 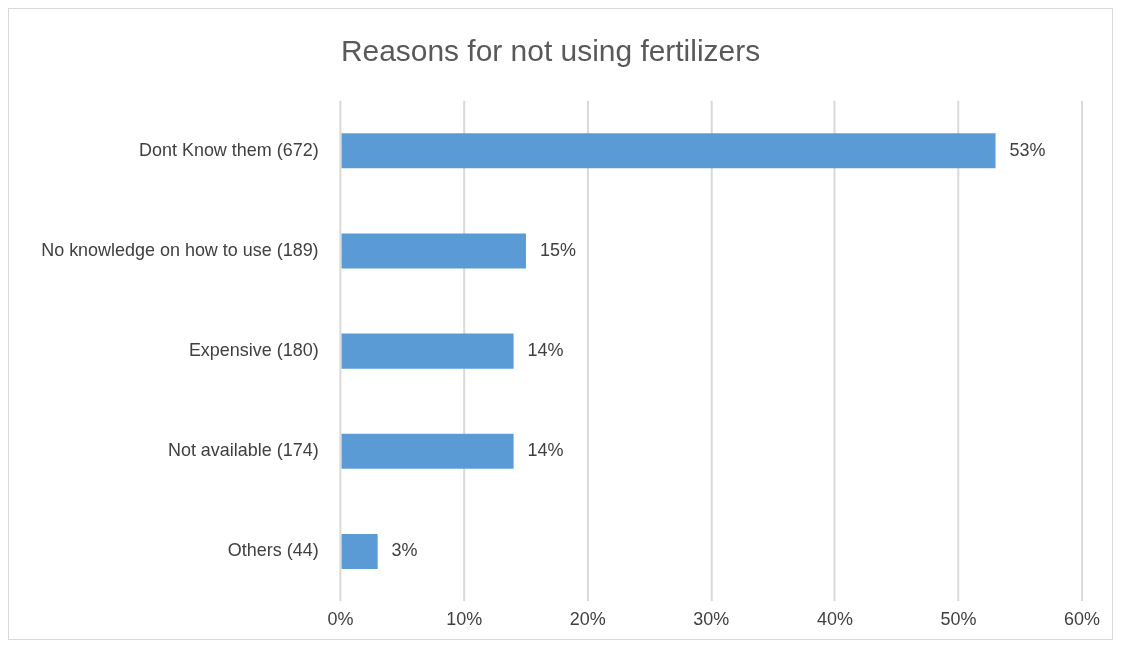 I want to click on x-tick-label: 40%, so click(x=834, y=619).